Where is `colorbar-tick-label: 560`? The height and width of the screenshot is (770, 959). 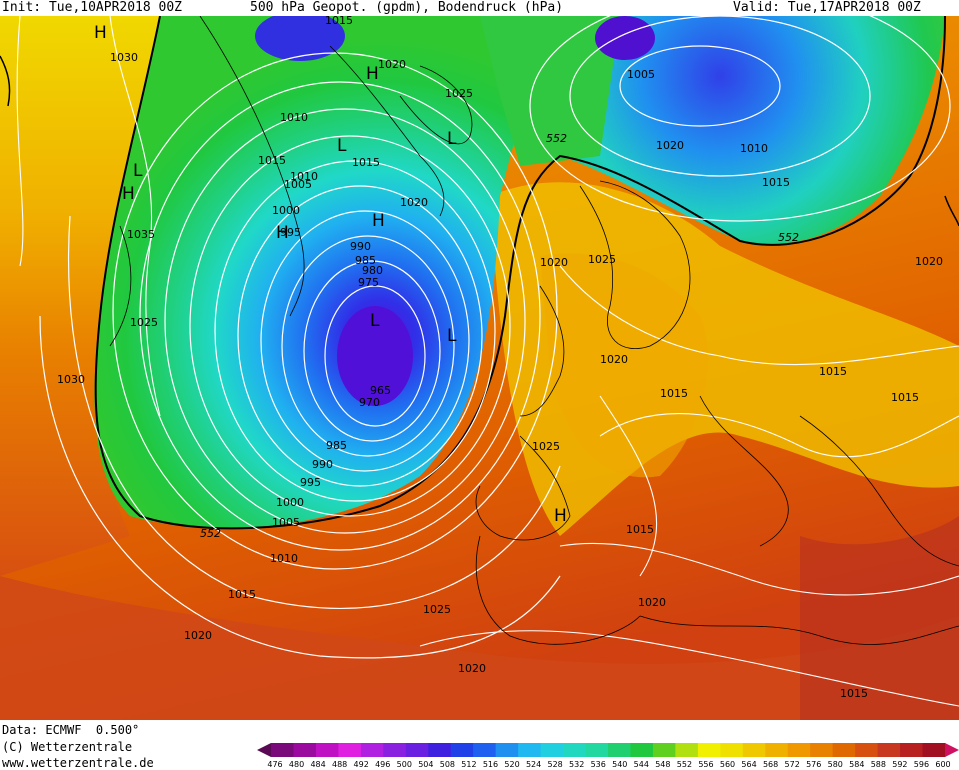 colorbar-tick-label: 560 is located at coordinates (727, 764).